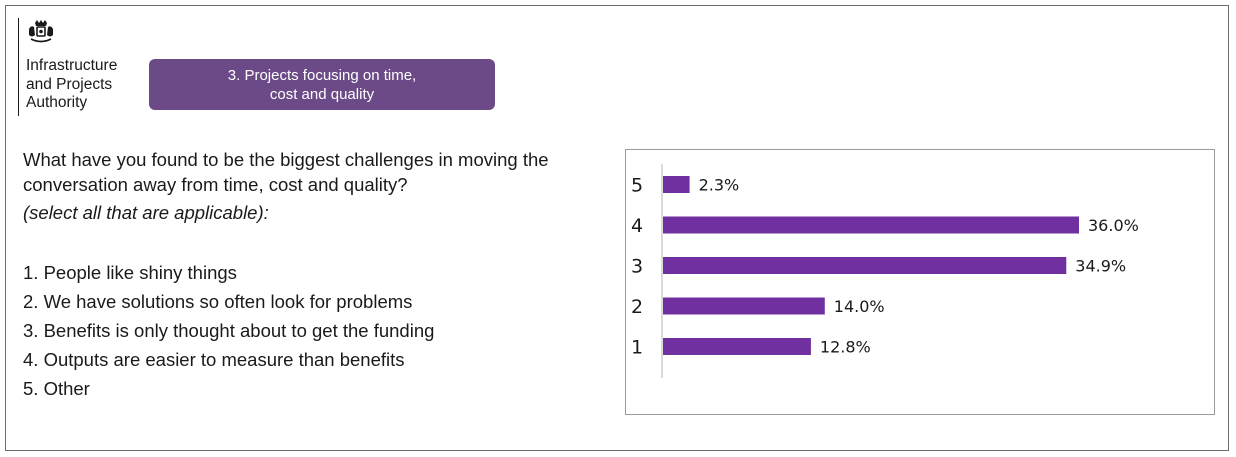  Describe the element at coordinates (637, 307) in the screenshot. I see `category-label: 2` at that location.